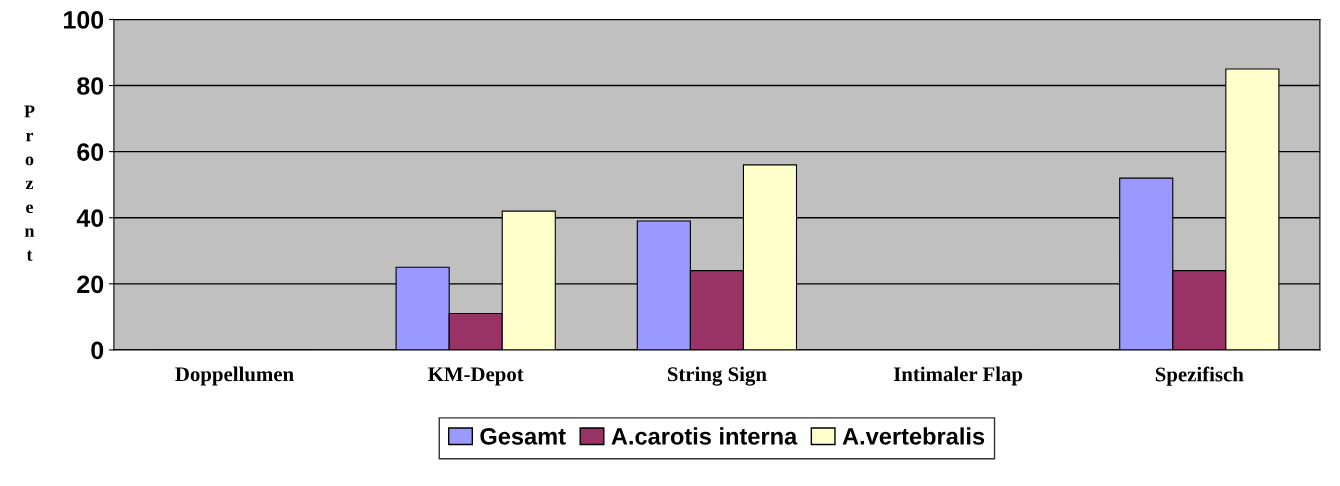  What do you see at coordinates (29, 183) in the screenshot?
I see `y-axis-title: Prozent` at bounding box center [29, 183].